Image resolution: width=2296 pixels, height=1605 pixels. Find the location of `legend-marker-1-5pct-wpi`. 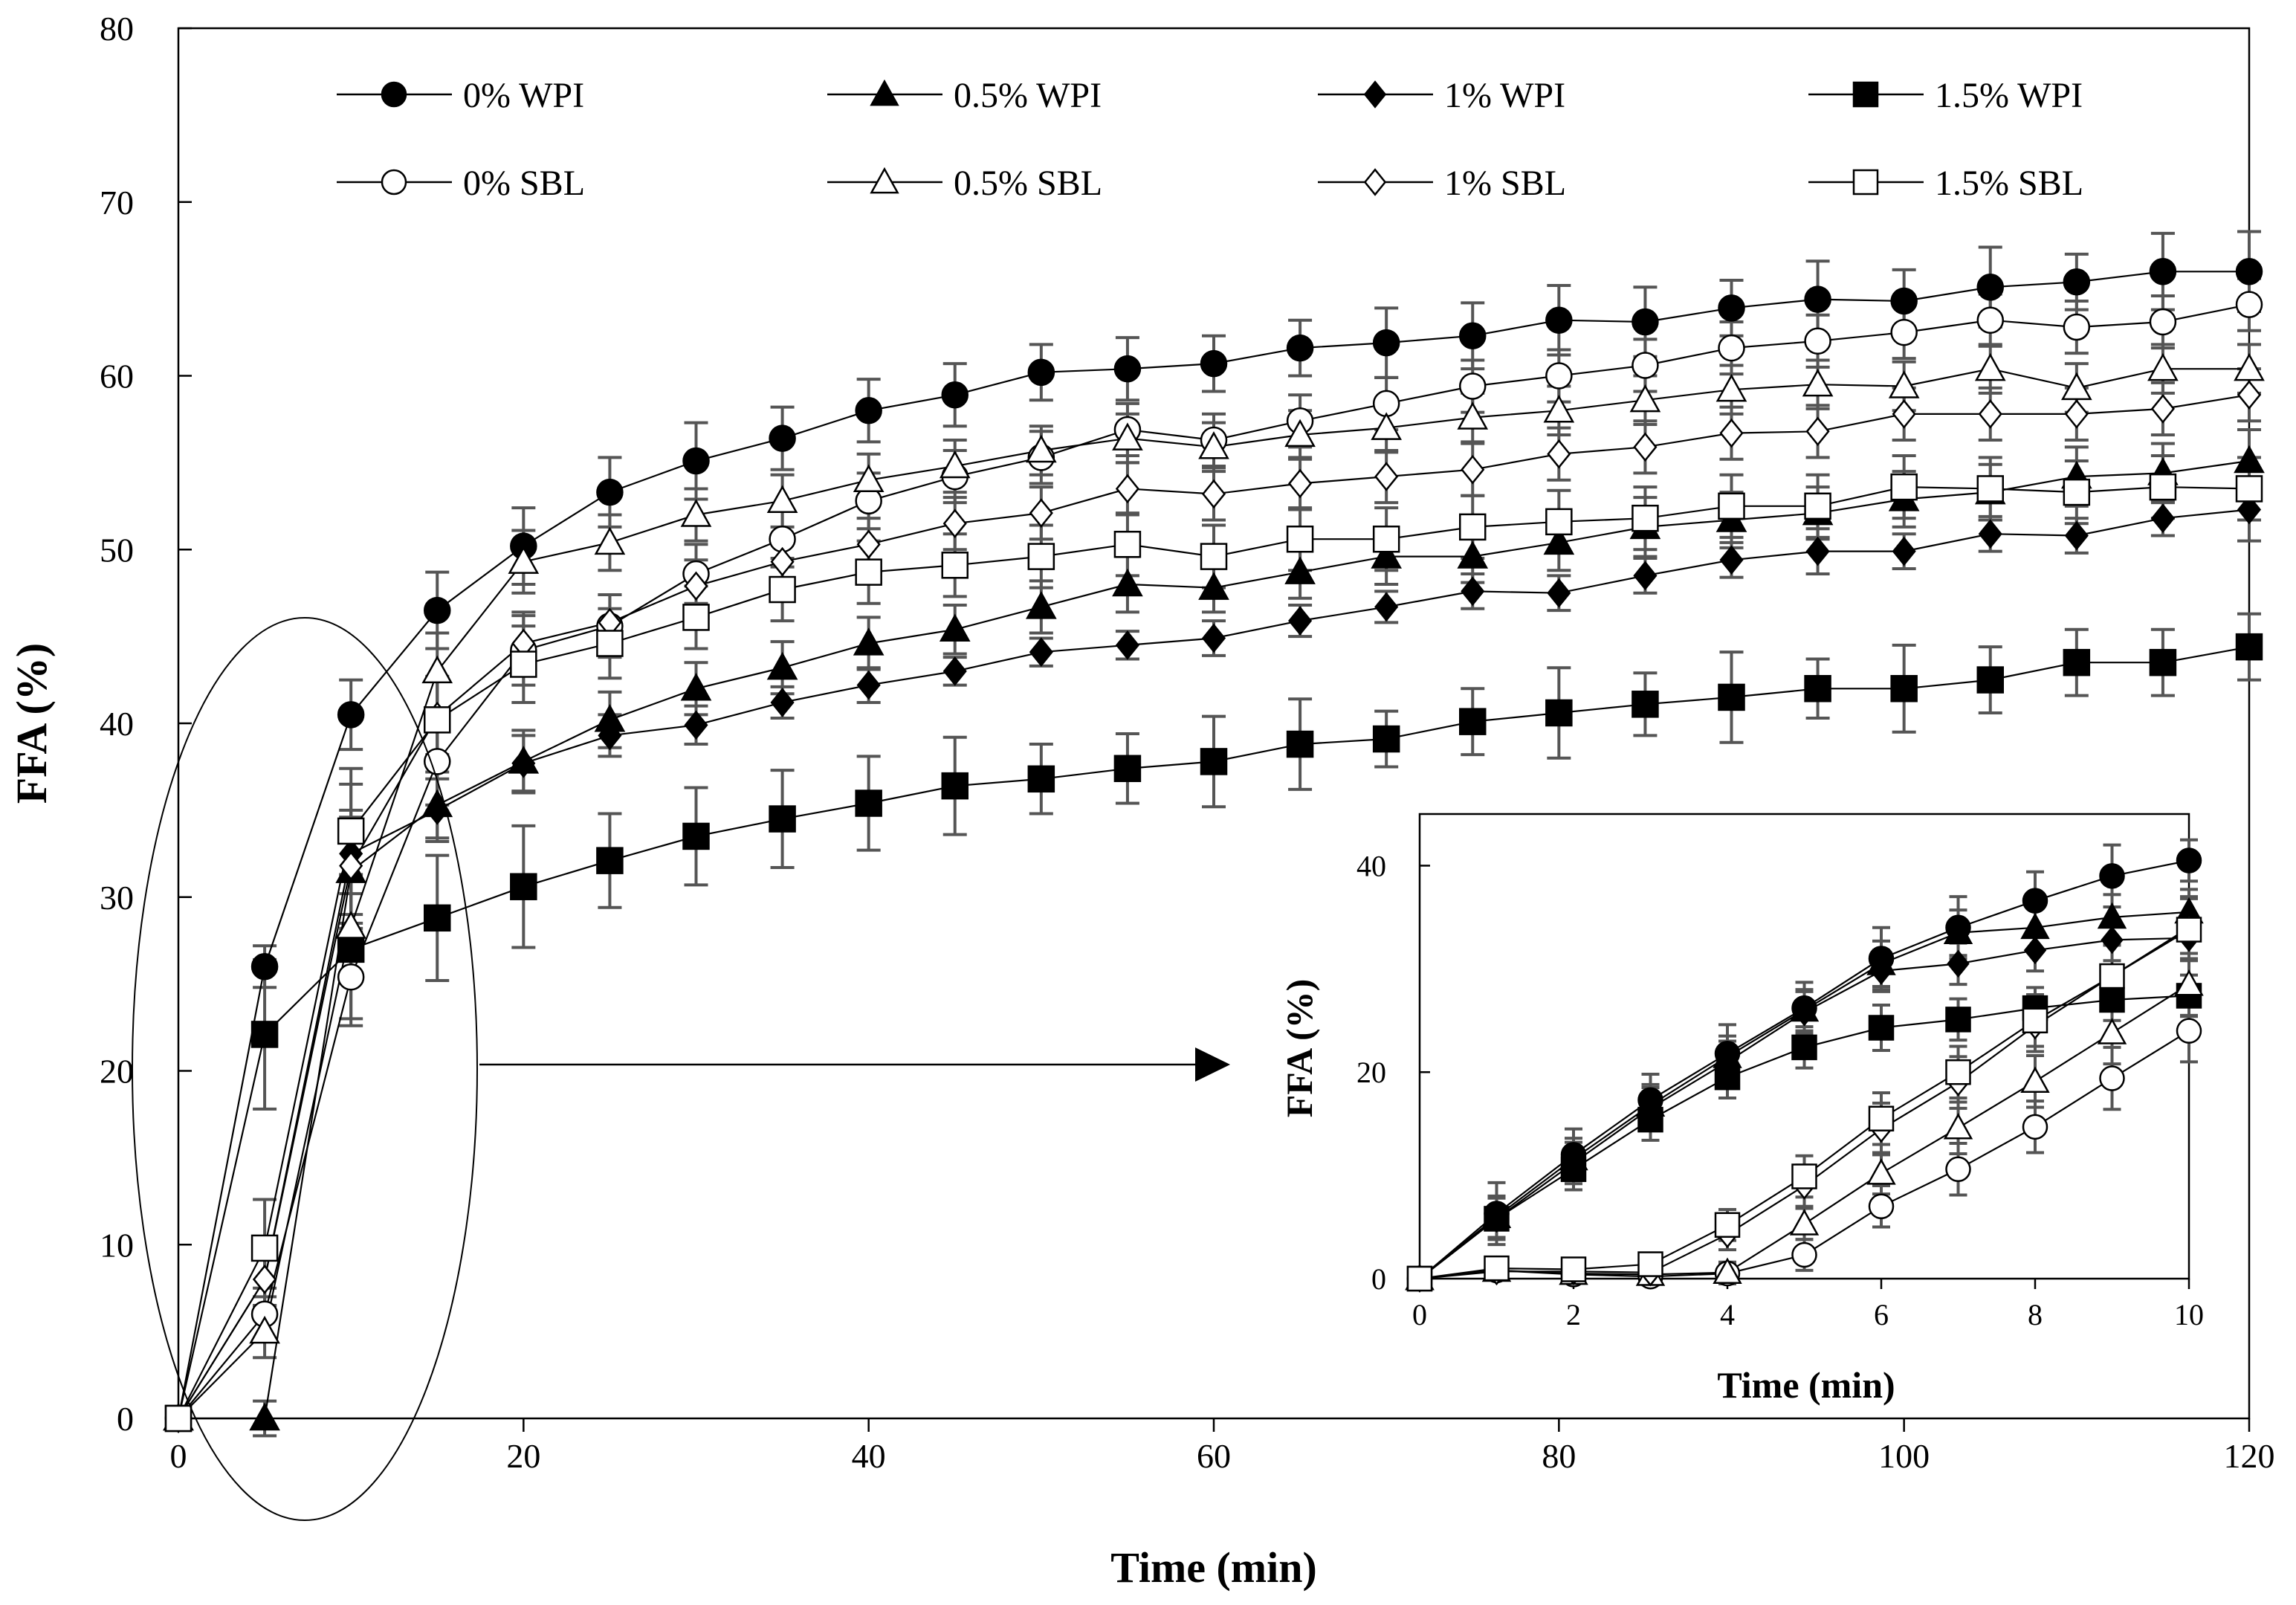

legend-marker-1-5pct-wpi is located at coordinates (1866, 94).